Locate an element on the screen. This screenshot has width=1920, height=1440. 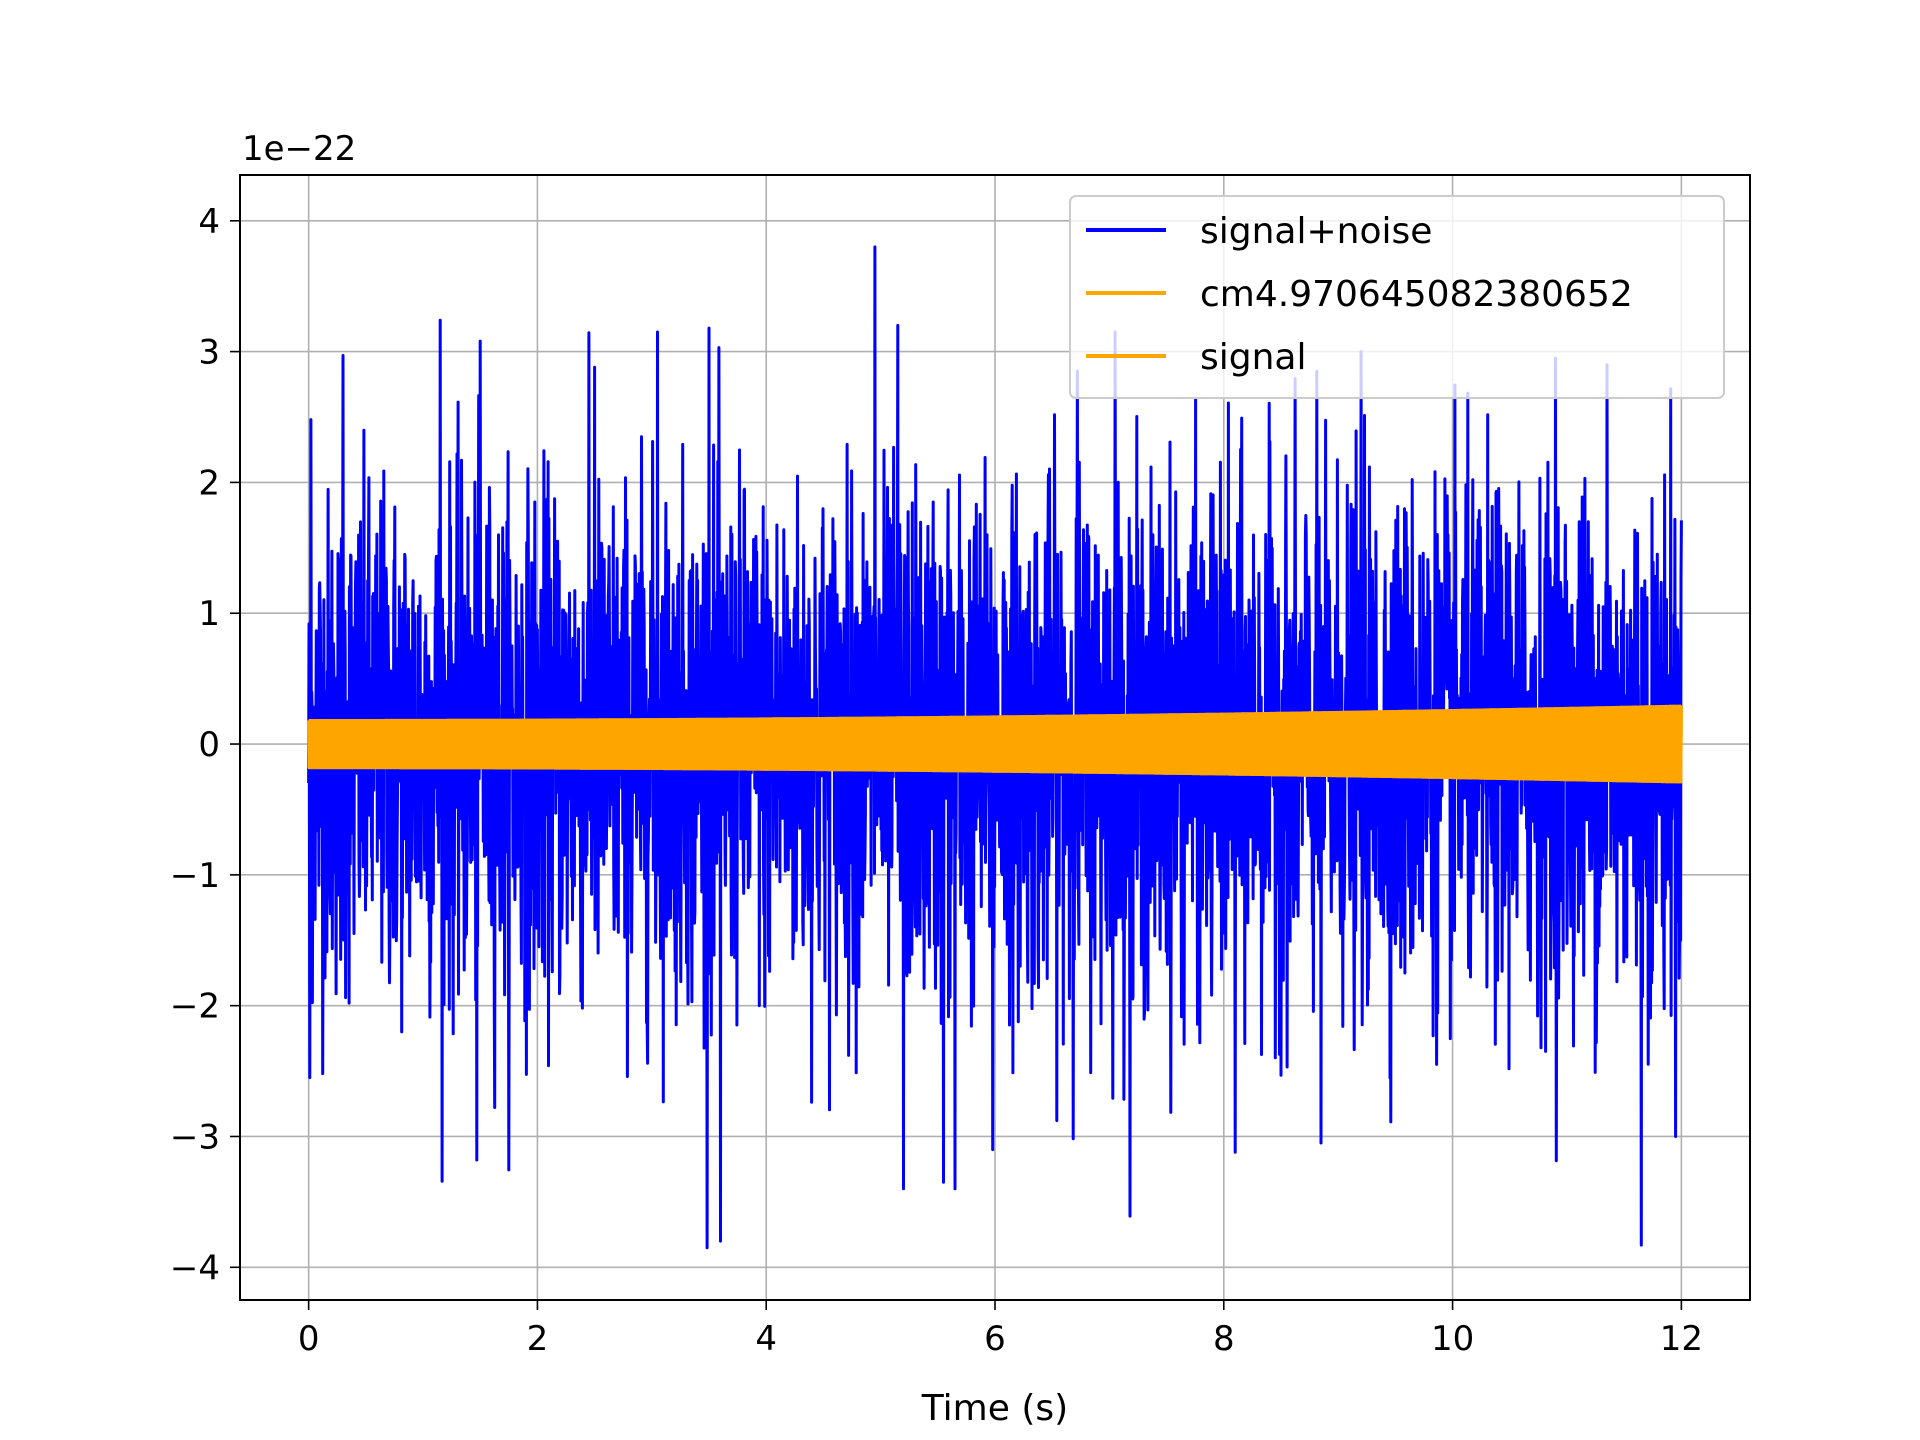
x-axis-label: Time (s) is located at coordinates (994, 1408).